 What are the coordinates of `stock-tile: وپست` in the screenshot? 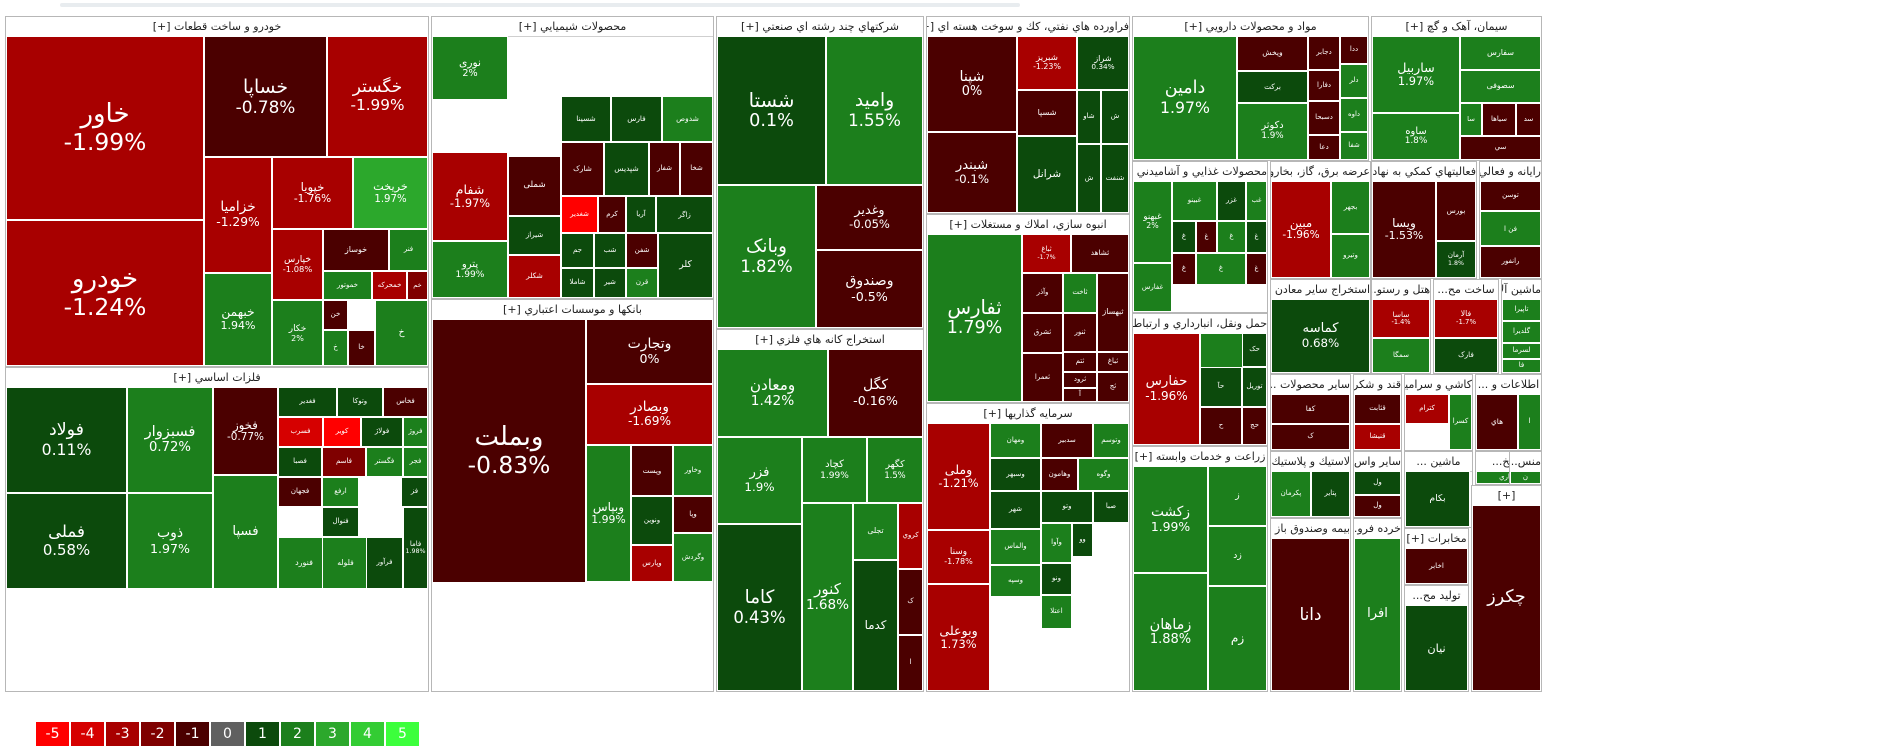 It's located at (652, 470).